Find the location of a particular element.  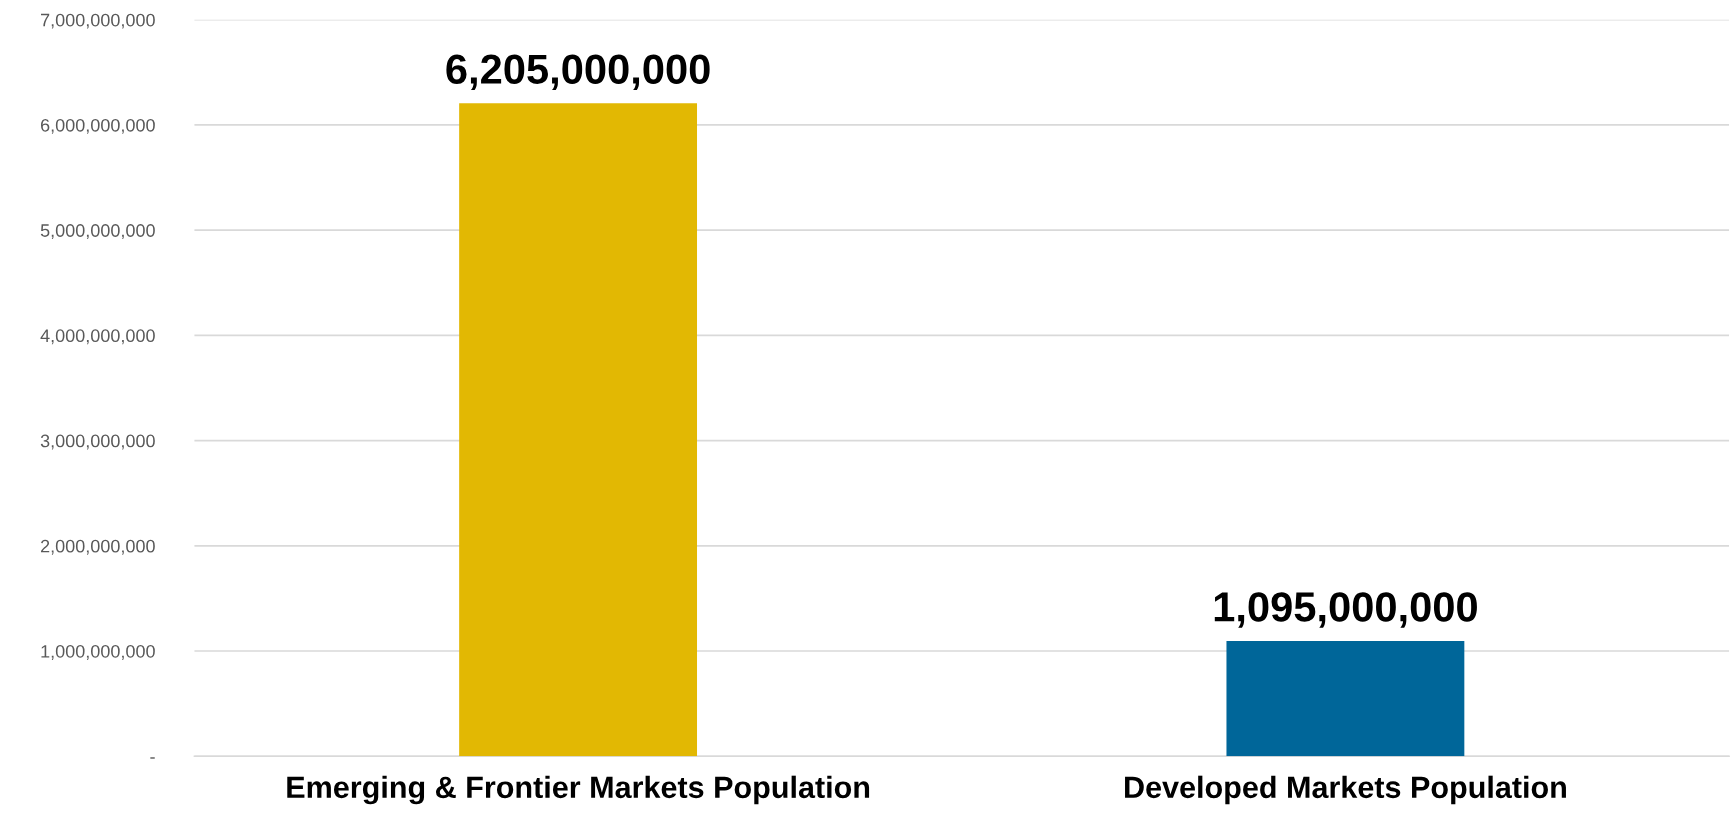

y-tick-label: 1,000,000,000 is located at coordinates (98, 652).